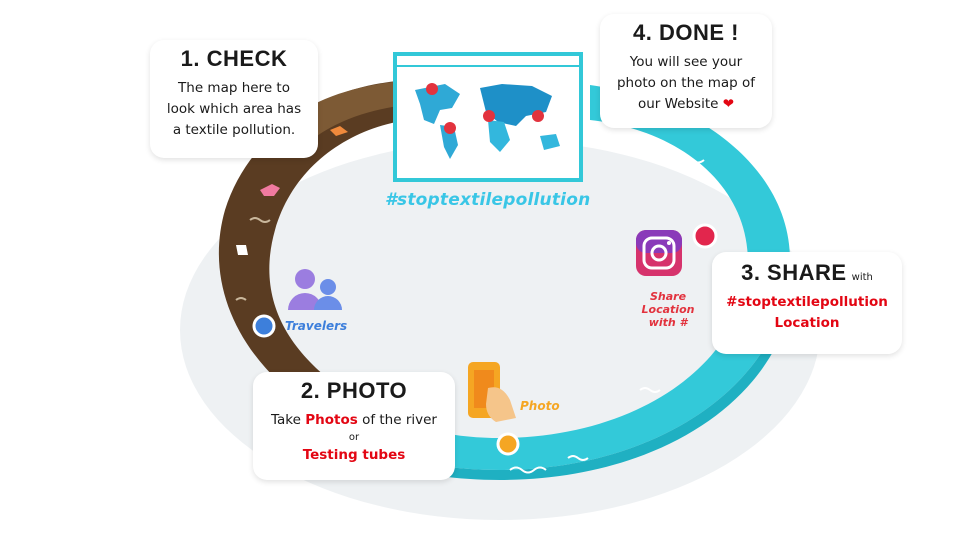 This screenshot has width=960, height=540. I want to click on step-share-title-suffix: with, so click(862, 277).